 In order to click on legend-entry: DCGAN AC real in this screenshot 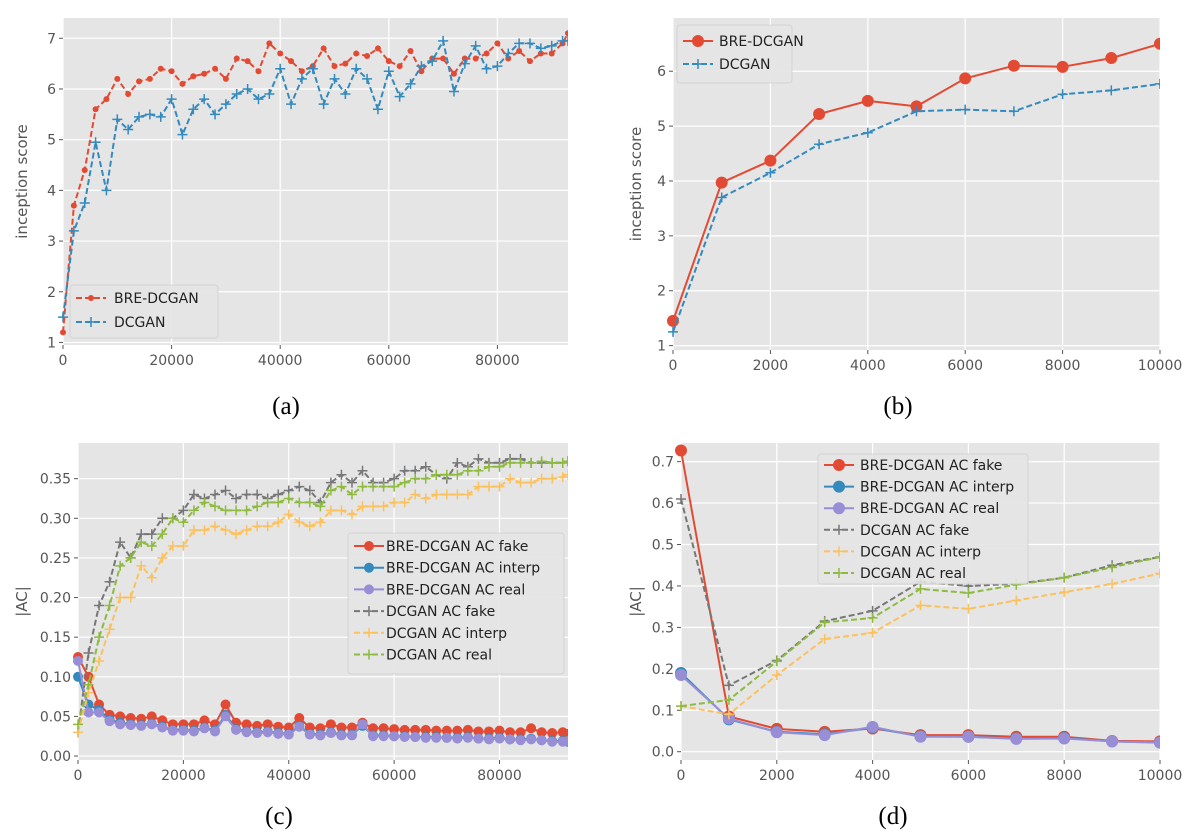, I will do `click(895, 574)`.